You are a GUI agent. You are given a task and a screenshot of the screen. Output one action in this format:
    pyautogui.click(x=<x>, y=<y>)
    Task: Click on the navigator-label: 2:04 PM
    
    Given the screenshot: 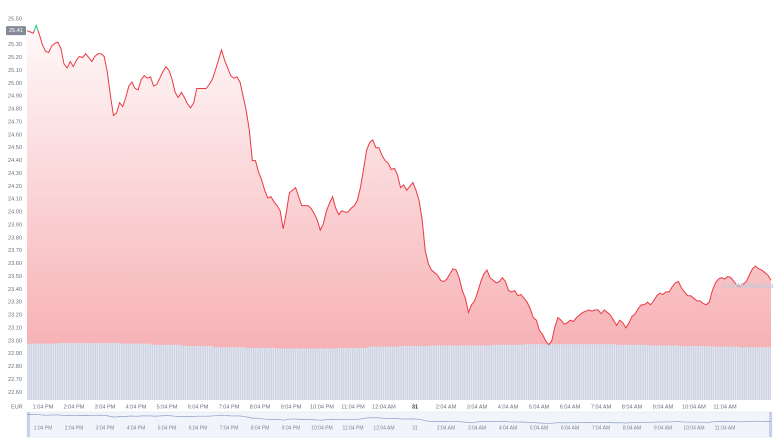 What is the action you would take?
    pyautogui.click(x=74, y=428)
    